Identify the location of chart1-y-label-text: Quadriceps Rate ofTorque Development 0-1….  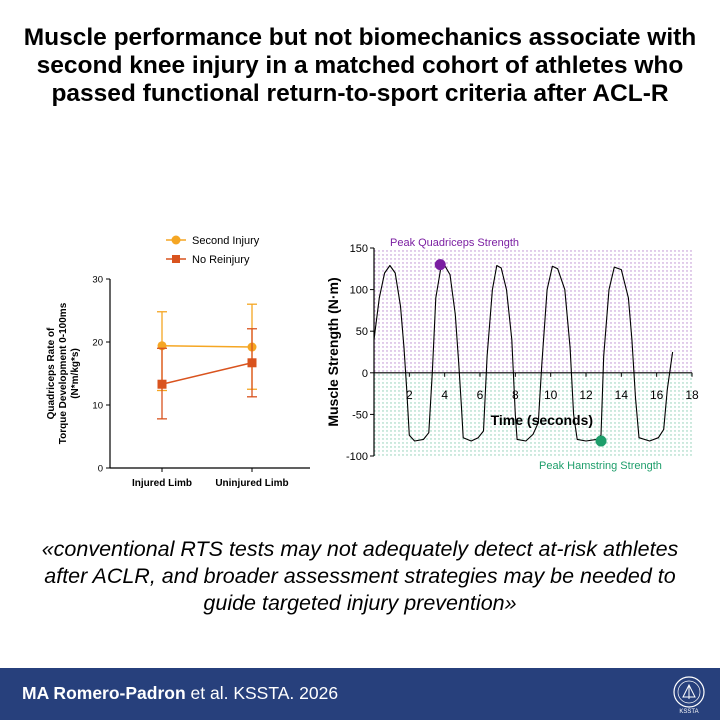
(63, 373).